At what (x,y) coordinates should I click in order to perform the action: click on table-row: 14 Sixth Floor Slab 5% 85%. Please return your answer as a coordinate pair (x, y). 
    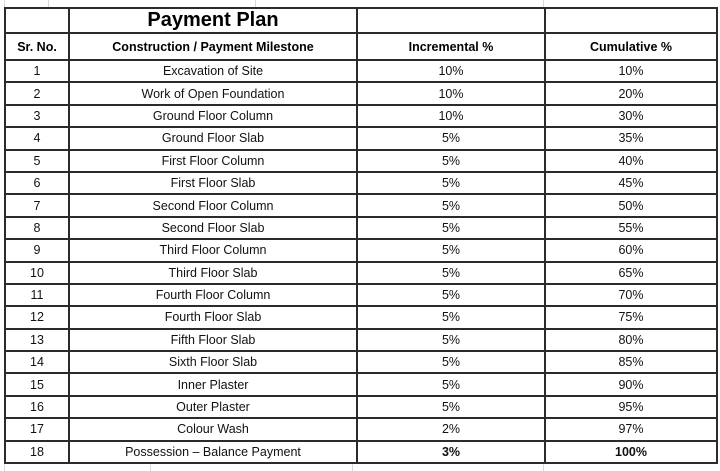
    Looking at the image, I should click on (361, 362).